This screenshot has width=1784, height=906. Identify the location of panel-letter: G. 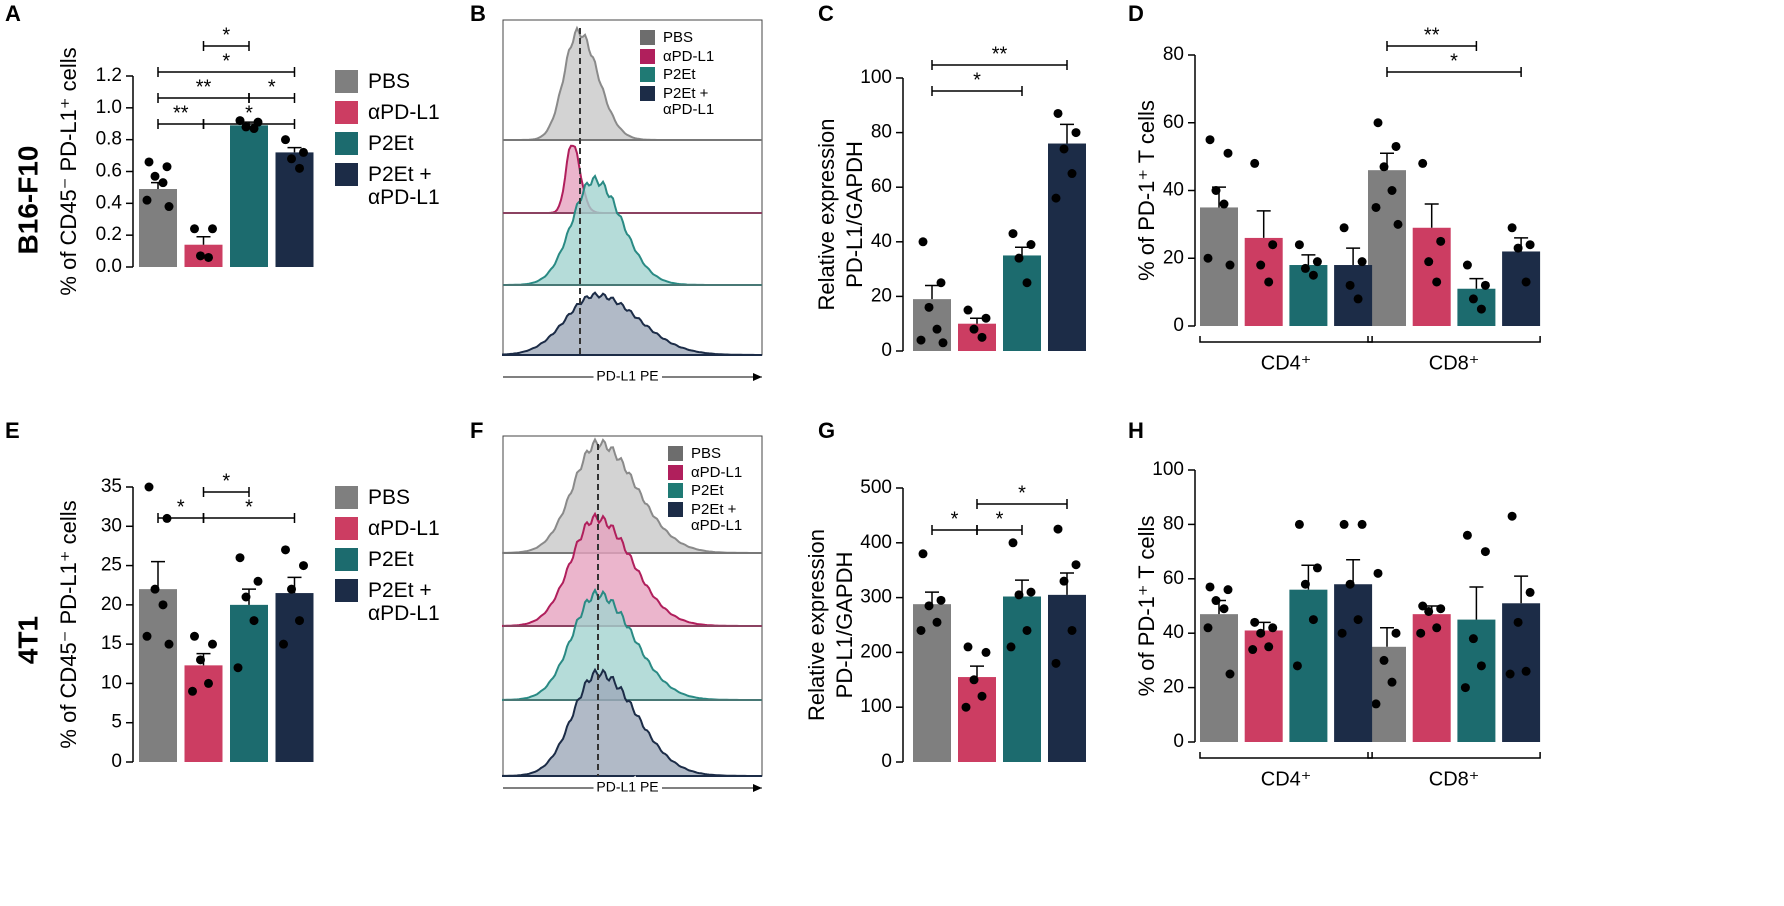
(826, 430).